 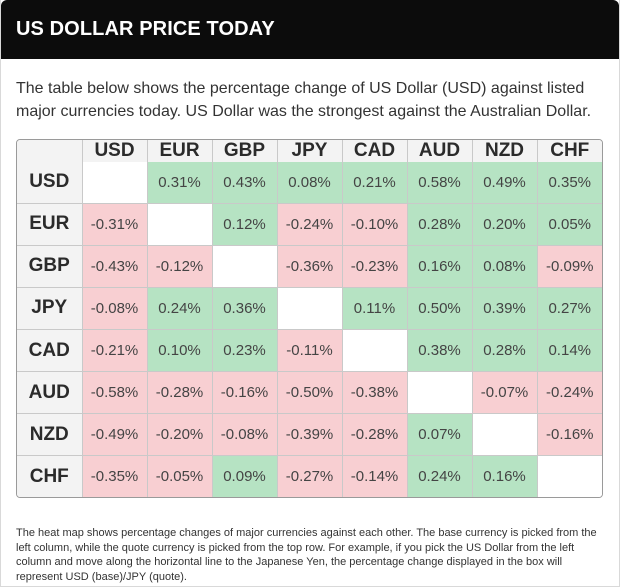 What do you see at coordinates (374, 224) in the screenshot?
I see `heatmap-cell: -0.10%` at bounding box center [374, 224].